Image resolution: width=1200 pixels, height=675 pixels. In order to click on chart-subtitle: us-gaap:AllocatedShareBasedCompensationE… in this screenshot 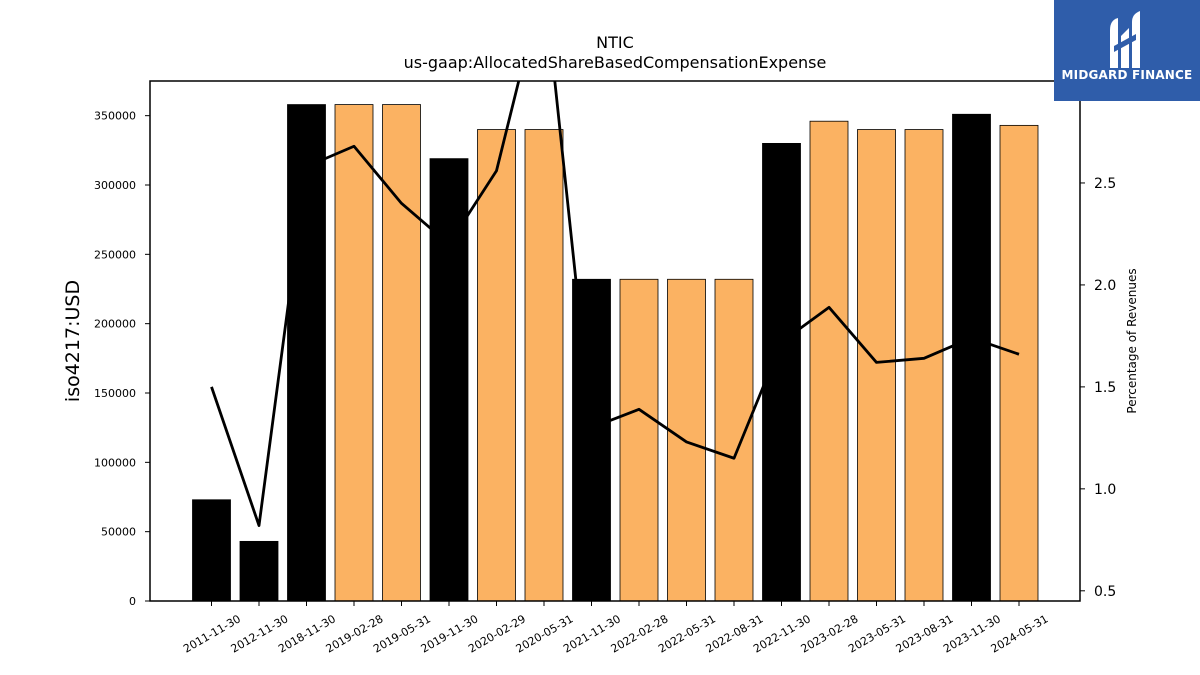, I will do `click(615, 62)`.